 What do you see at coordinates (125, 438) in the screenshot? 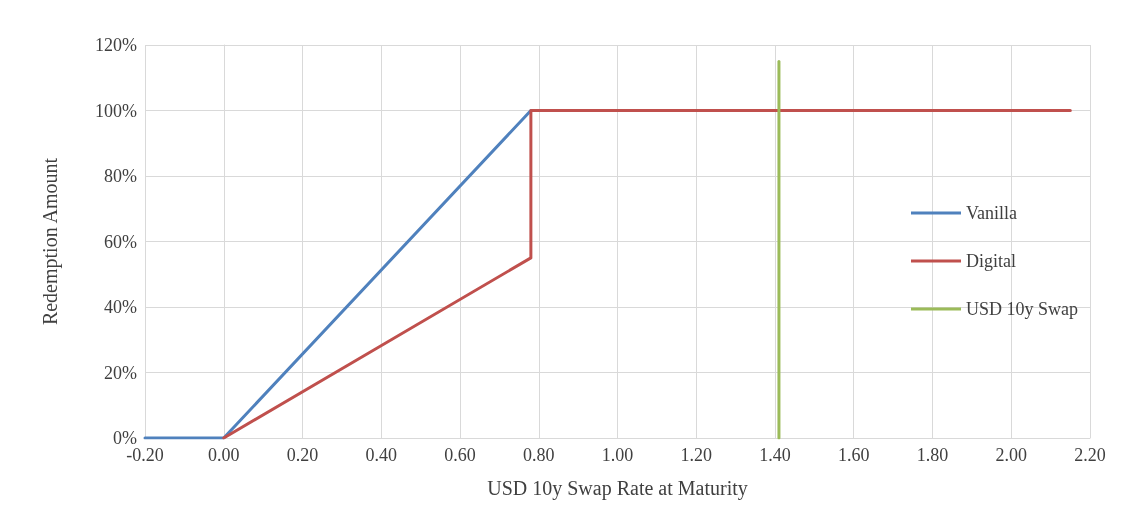
I see `y-tick-label: 0%` at bounding box center [125, 438].